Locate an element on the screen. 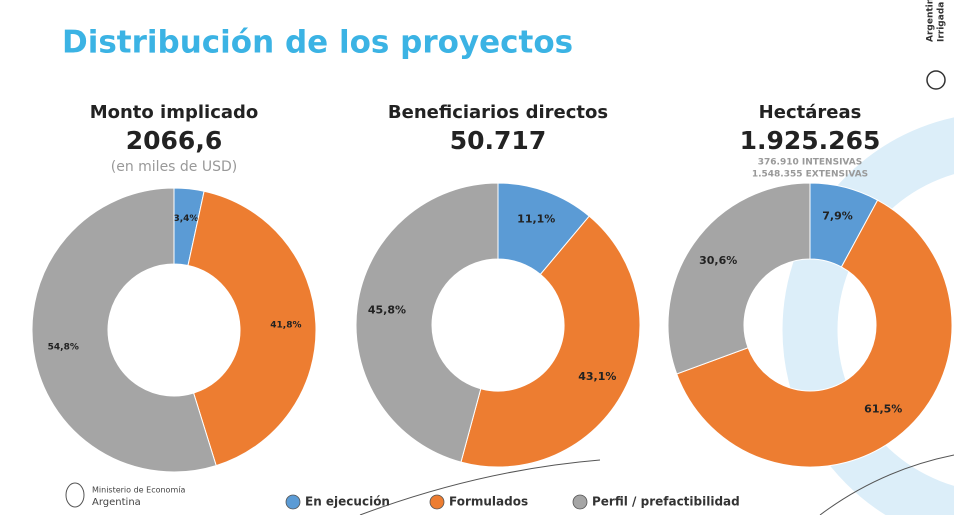 This screenshot has width=954, height=515. legend-label: Formulados is located at coordinates (488, 502).